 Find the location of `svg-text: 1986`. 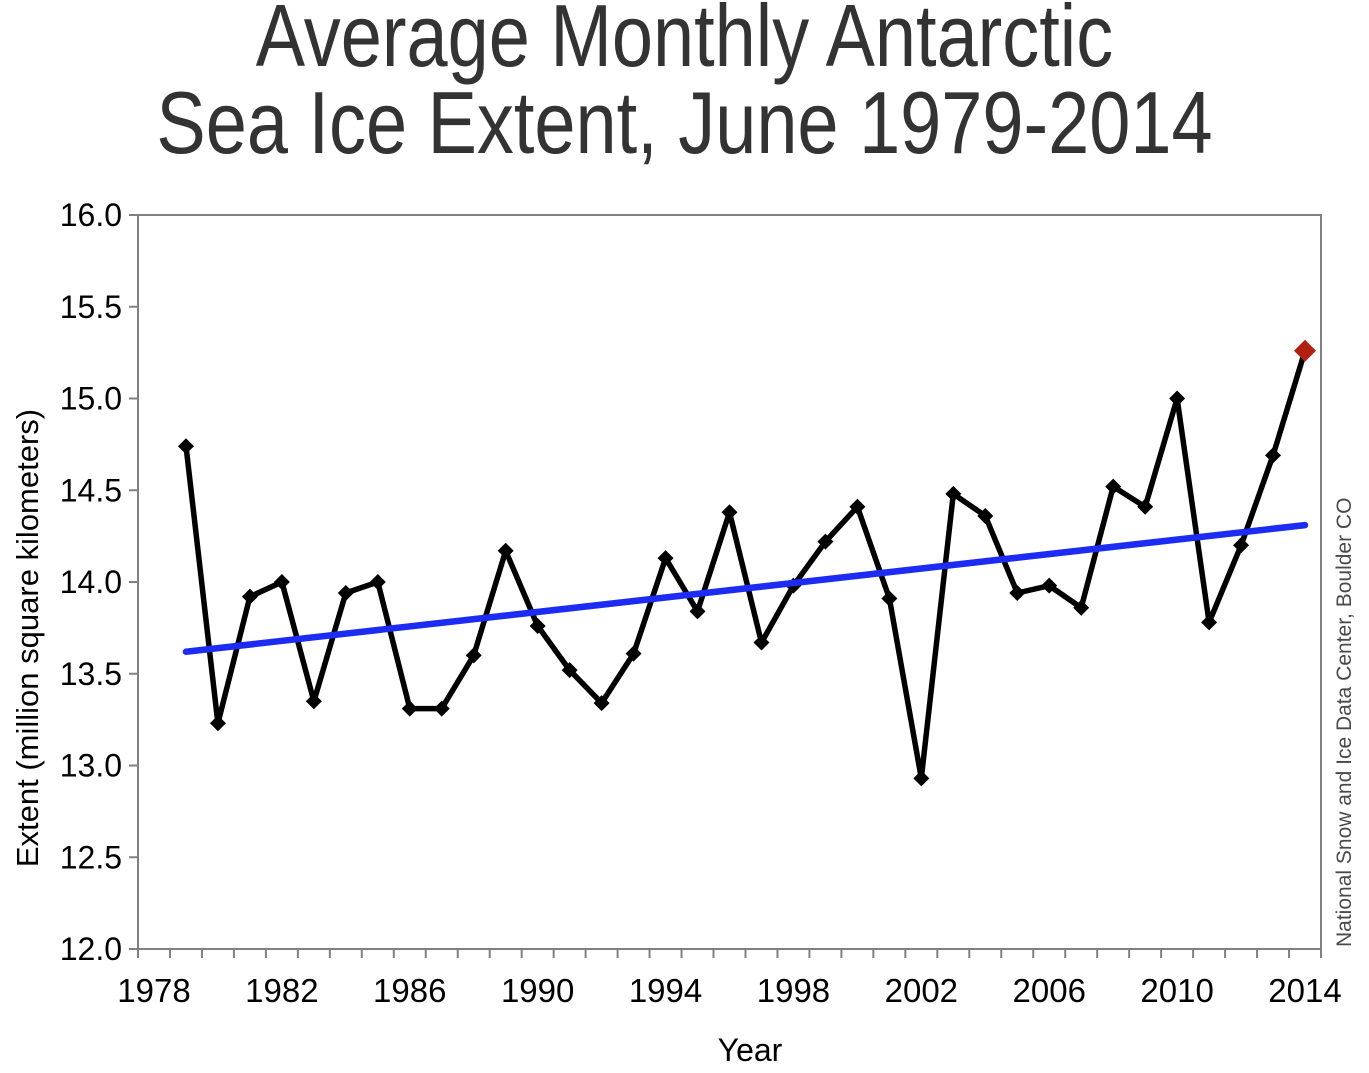

svg-text: 1986 is located at coordinates (409, 990).